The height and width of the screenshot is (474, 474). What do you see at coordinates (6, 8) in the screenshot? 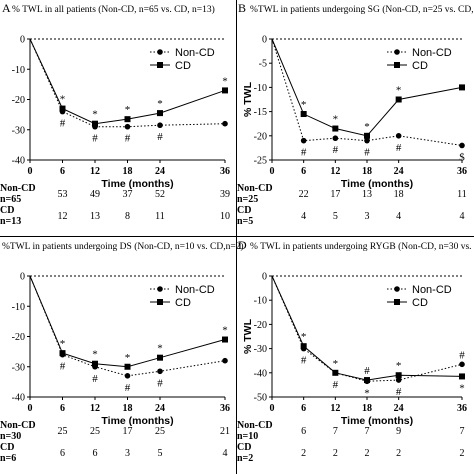
I see `panel-letter: A` at bounding box center [6, 8].